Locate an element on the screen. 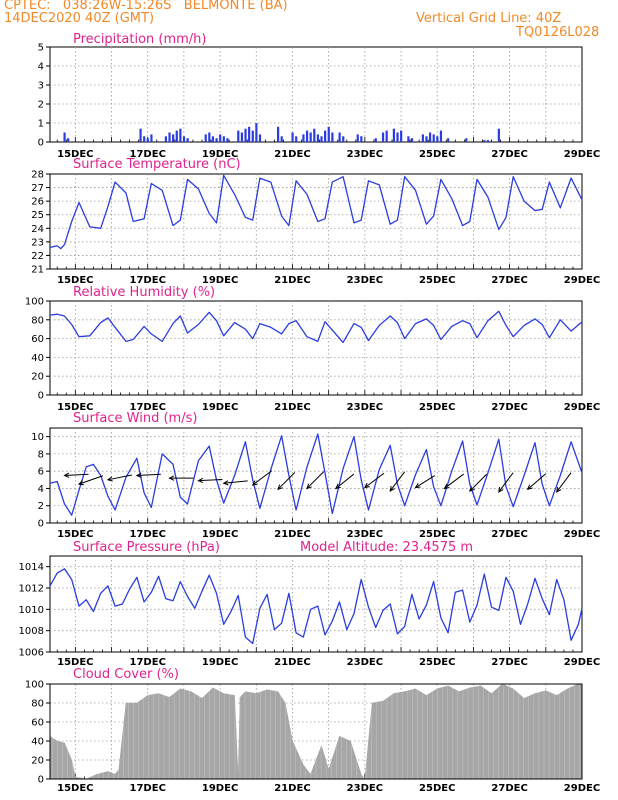  wind-ytick-label: 10 is located at coordinates (37, 437).